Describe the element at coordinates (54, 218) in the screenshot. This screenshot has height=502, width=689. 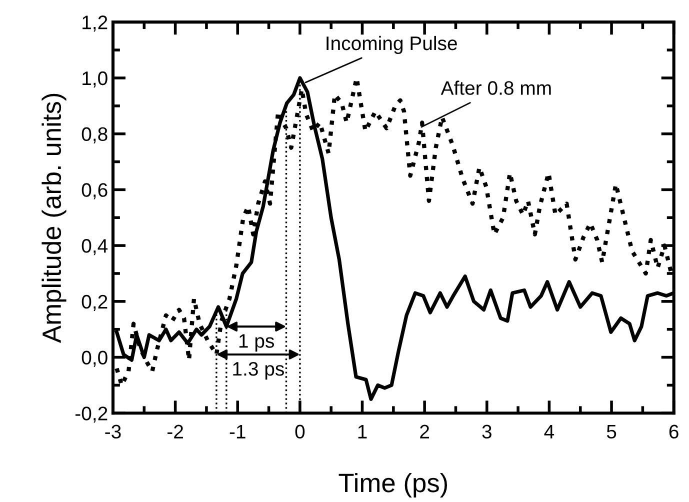
I see `y-axis-title: Amplitude (arb. units)` at that location.